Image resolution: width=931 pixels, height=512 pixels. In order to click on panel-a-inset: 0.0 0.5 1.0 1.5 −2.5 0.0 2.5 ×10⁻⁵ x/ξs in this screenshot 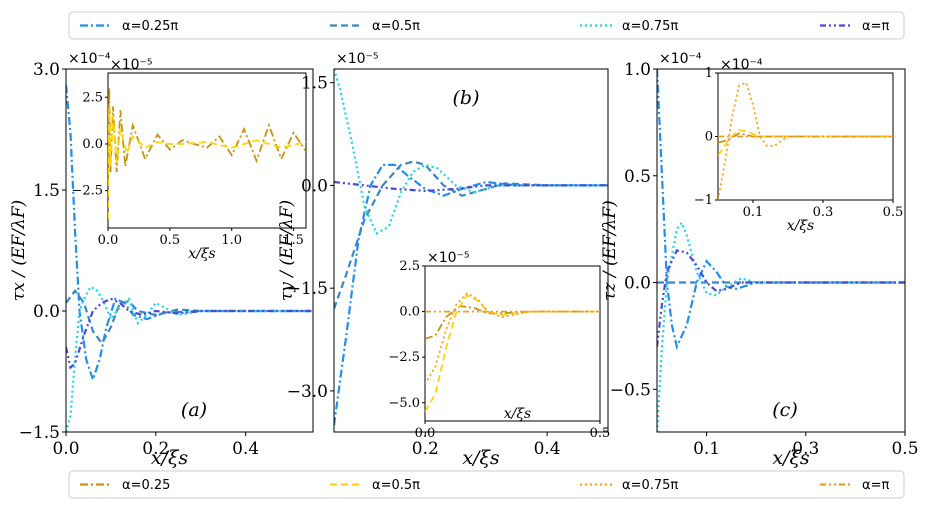, I will do `click(189, 159)`.